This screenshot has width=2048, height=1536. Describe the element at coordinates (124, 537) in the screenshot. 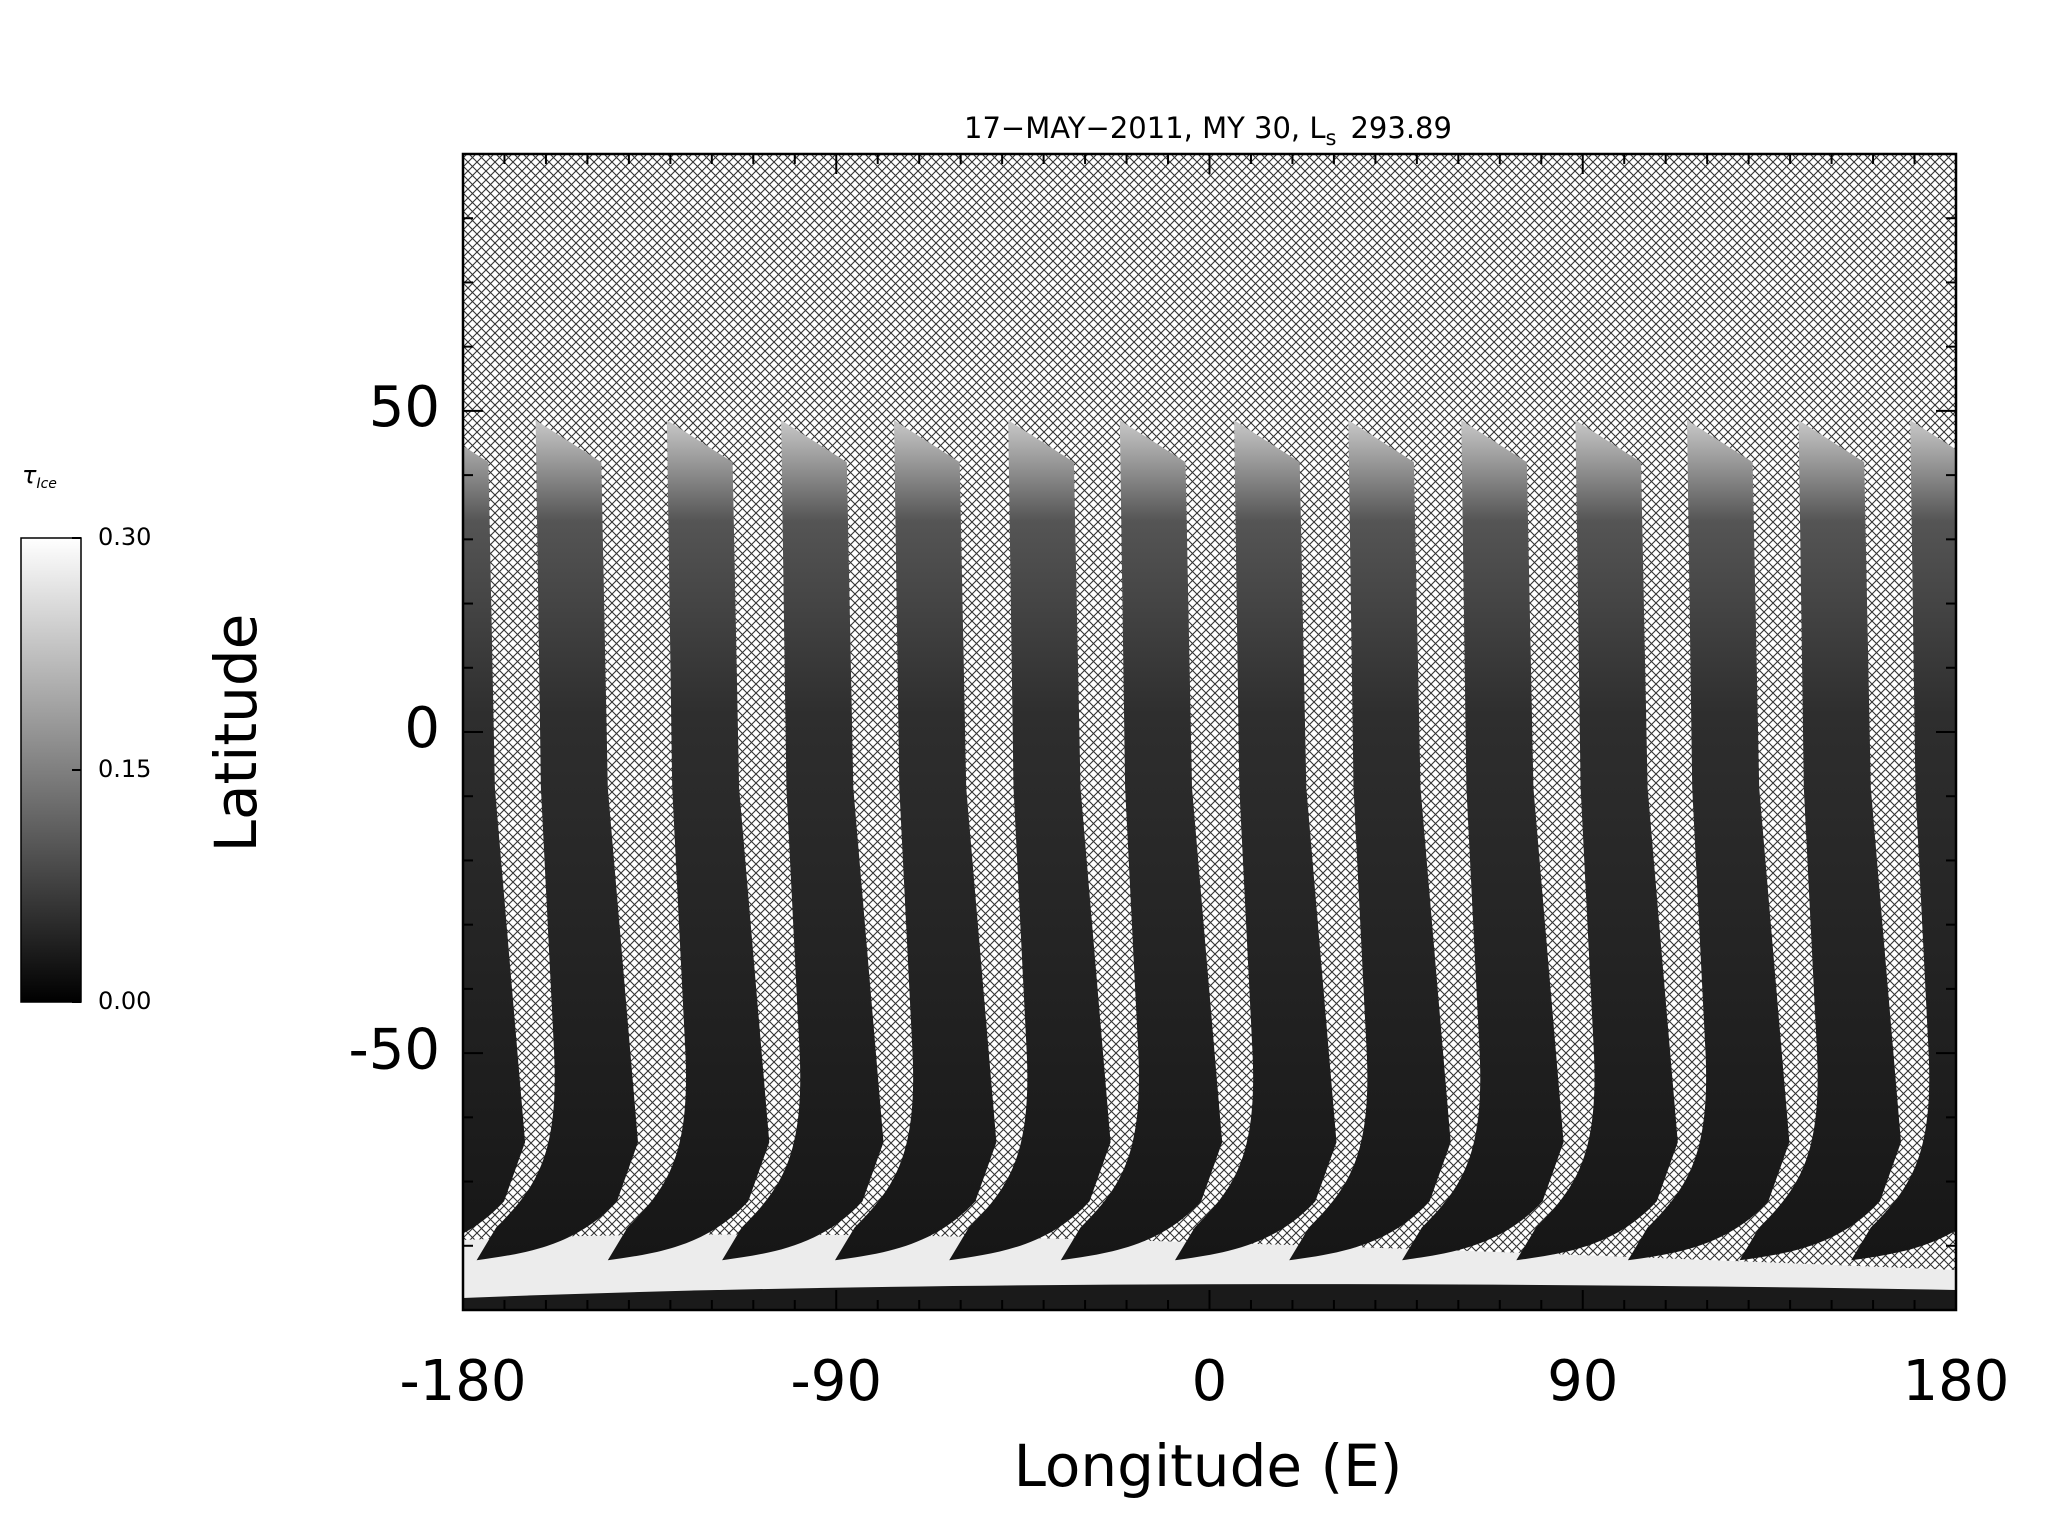

I see `colorbar-tick-label: 0.30` at that location.